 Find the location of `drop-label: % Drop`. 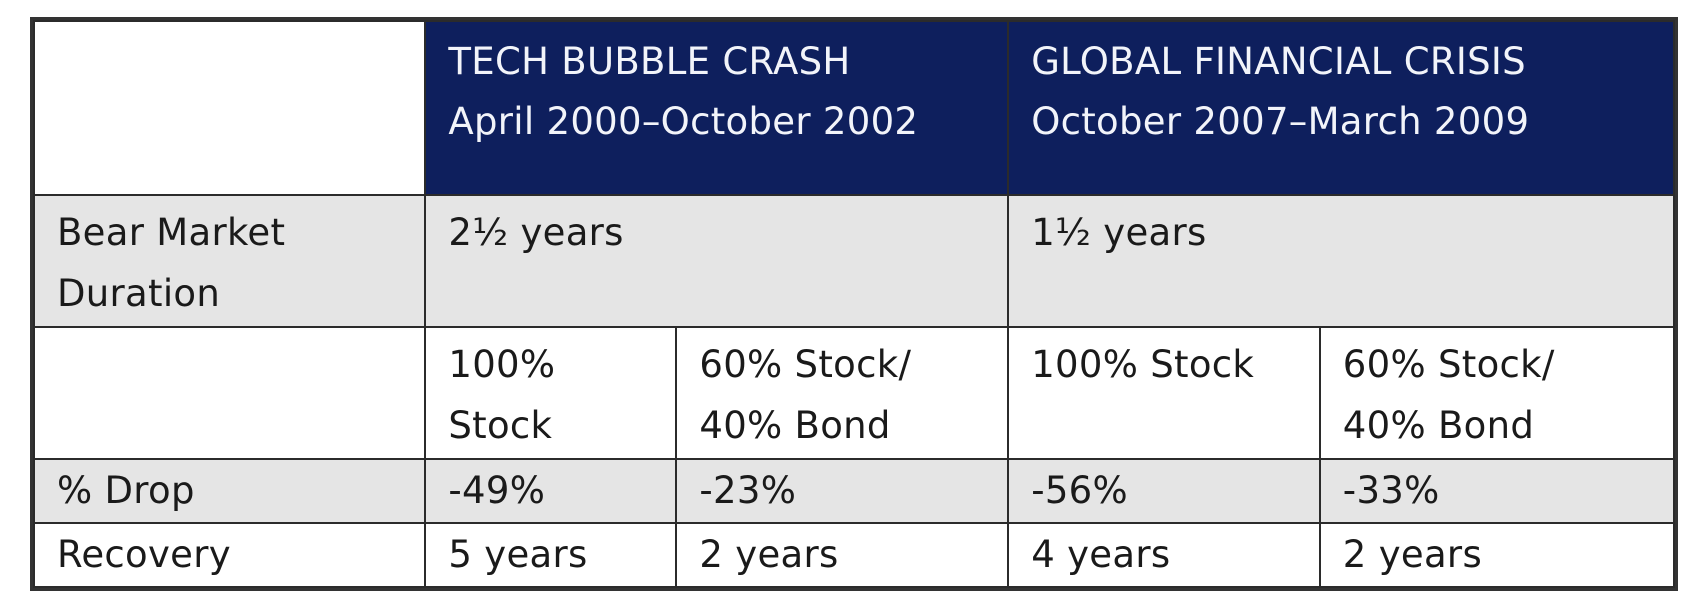

drop-label: % Drop is located at coordinates (126, 490).